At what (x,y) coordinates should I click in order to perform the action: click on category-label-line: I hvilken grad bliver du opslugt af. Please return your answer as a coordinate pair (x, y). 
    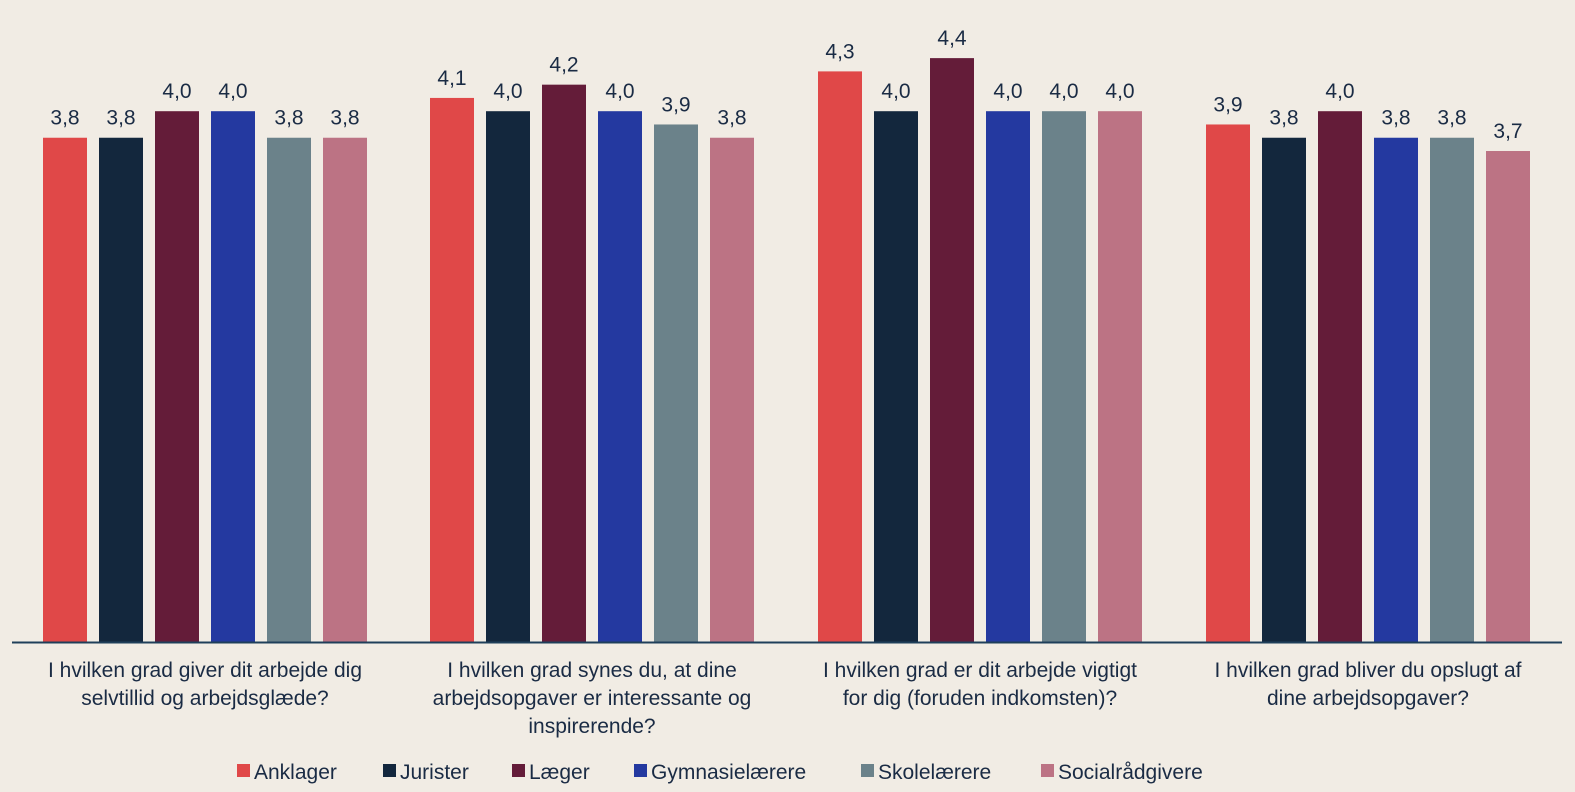
    Looking at the image, I should click on (1367, 670).